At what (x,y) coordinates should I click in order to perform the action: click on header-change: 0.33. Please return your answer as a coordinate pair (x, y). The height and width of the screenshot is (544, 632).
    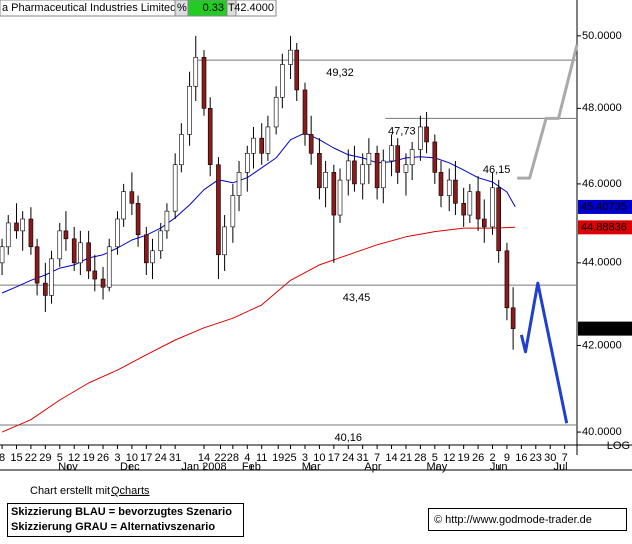
    Looking at the image, I should click on (213, 8).